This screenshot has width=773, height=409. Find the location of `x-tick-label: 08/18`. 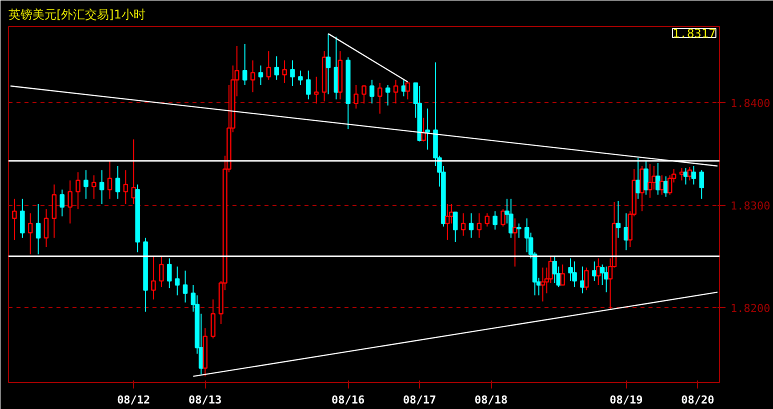

x-tick-label: 08/18 is located at coordinates (491, 400).